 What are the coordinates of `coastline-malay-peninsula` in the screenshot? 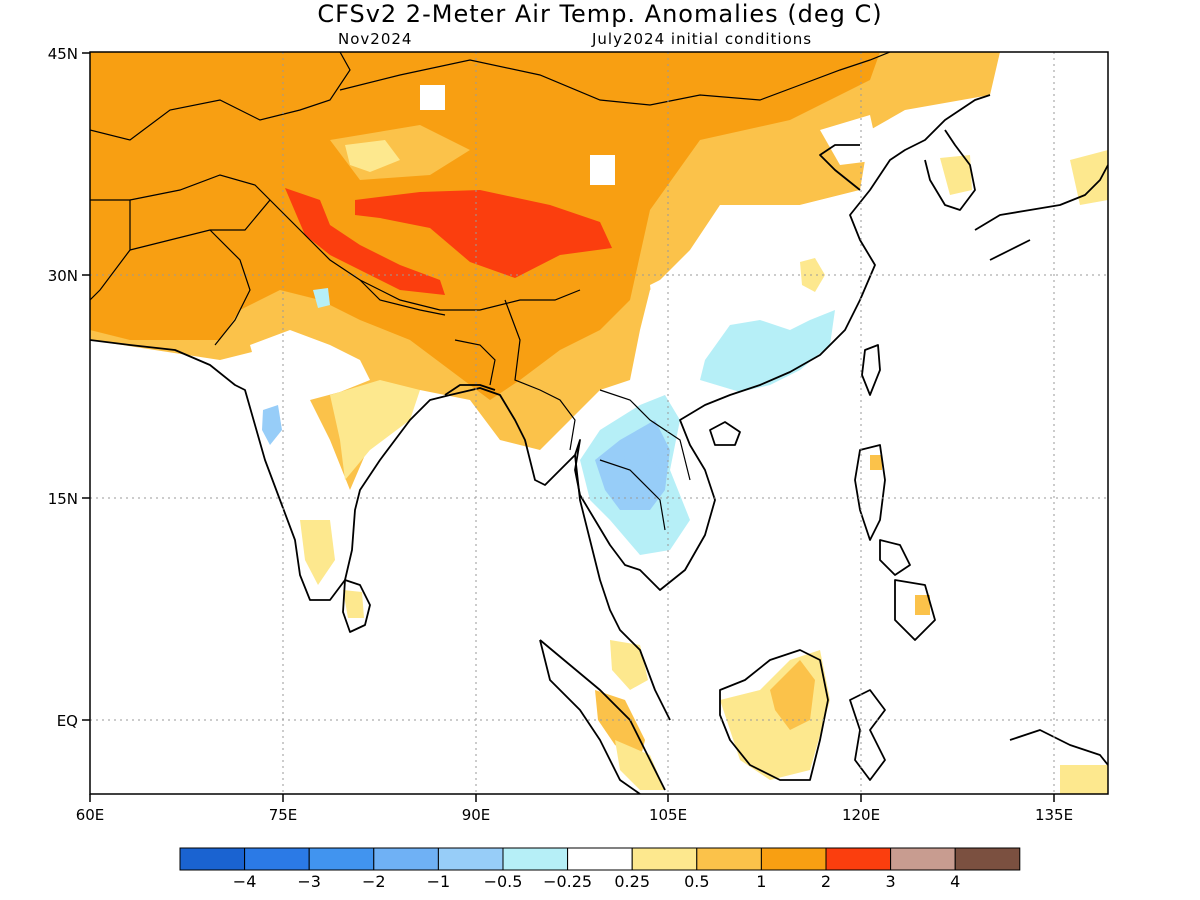 It's located at (622, 587).